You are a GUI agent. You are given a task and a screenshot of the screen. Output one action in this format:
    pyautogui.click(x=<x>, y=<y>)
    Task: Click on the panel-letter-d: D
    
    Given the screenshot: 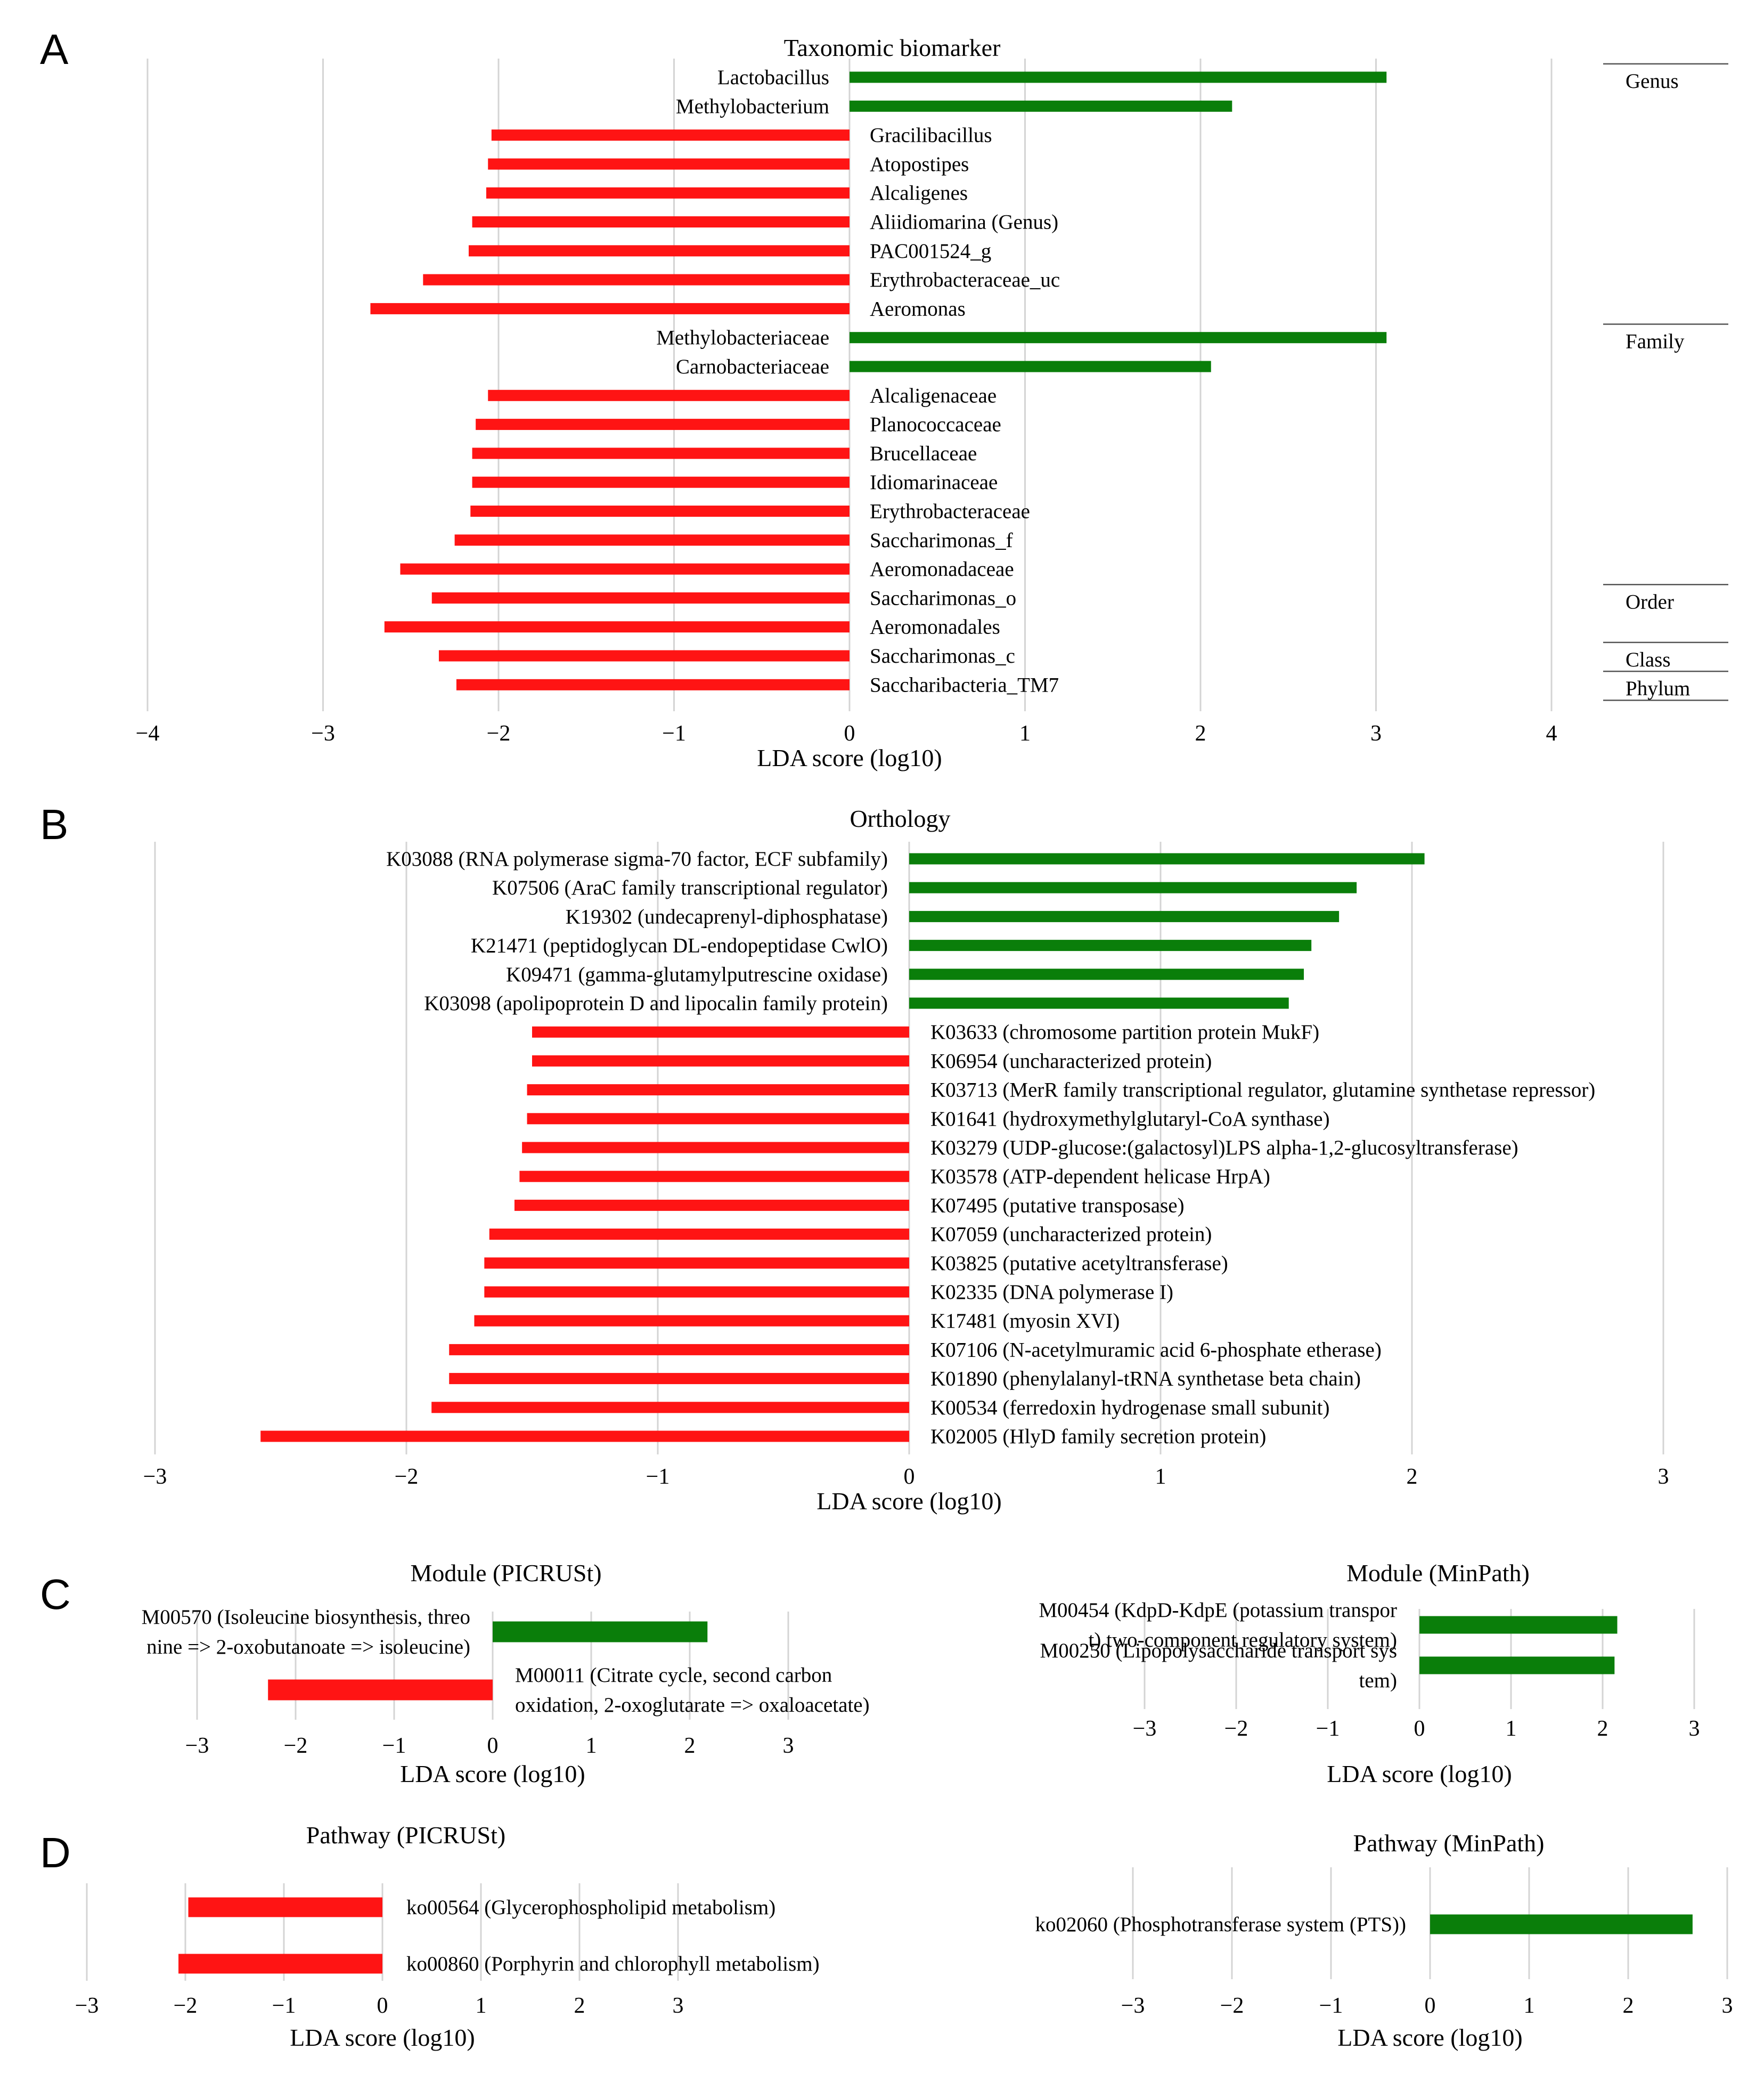 What is the action you would take?
    pyautogui.click(x=56, y=1852)
    